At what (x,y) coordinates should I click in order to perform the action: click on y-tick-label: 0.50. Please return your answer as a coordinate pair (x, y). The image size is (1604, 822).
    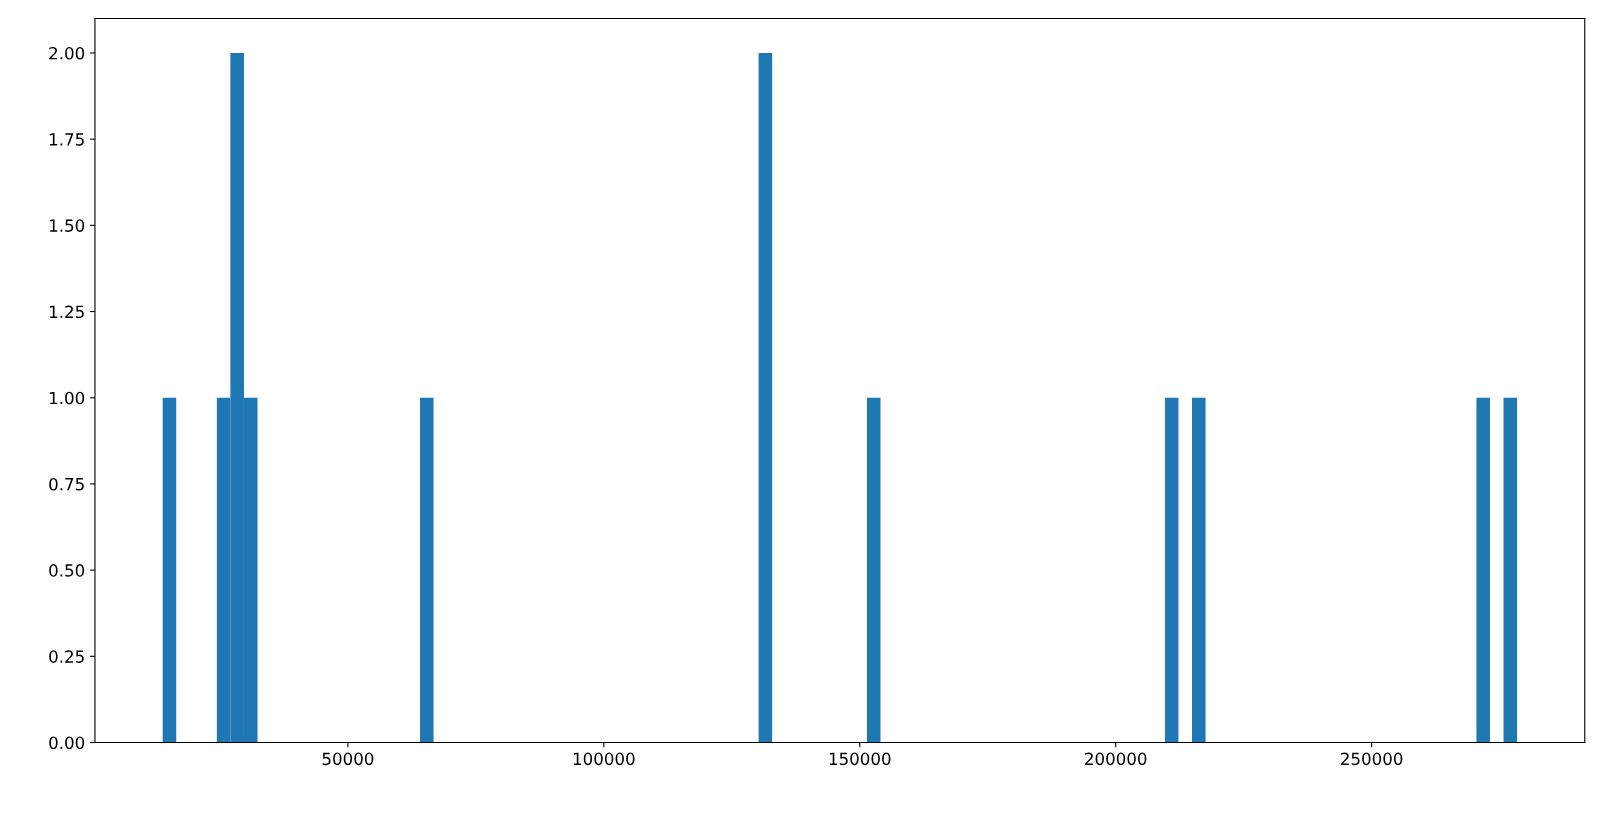
    Looking at the image, I should click on (67, 570).